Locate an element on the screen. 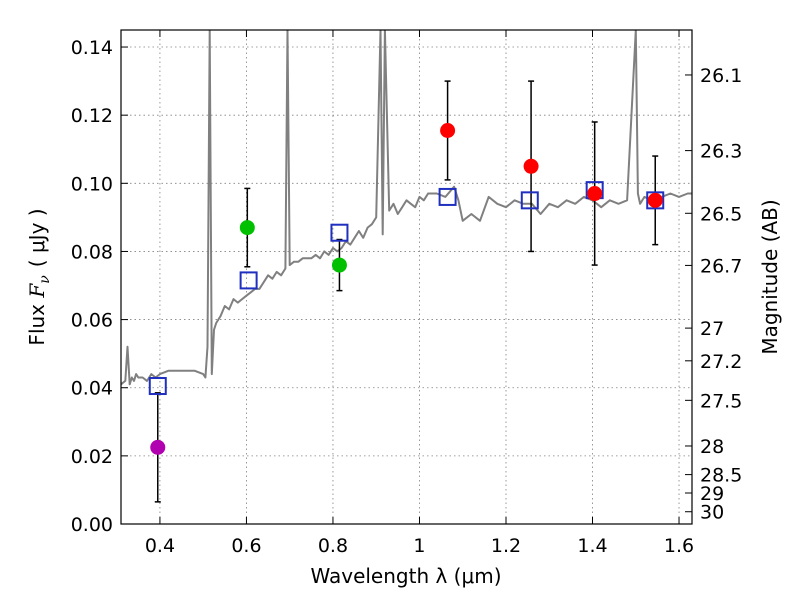  x-tick-label: 1.2 is located at coordinates (506, 546).